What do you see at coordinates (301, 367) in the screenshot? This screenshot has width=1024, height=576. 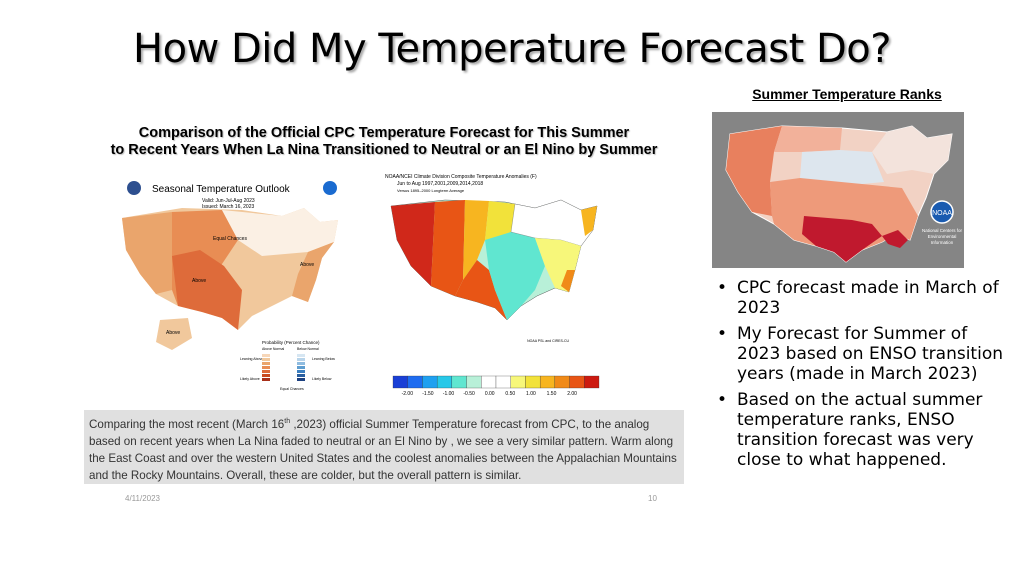 I see `legend-swatches-below` at bounding box center [301, 367].